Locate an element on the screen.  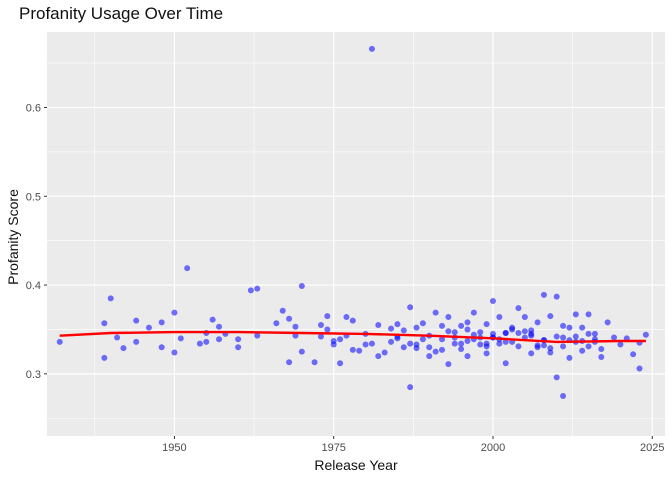
chart-title: Profanity Usage Over Time is located at coordinates (121, 13).